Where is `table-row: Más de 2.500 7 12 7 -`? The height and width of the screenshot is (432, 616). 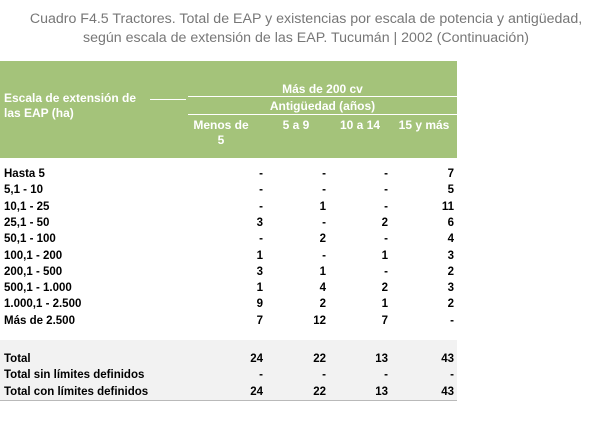
table-row: Más de 2.500 7 12 7 - is located at coordinates (228, 321).